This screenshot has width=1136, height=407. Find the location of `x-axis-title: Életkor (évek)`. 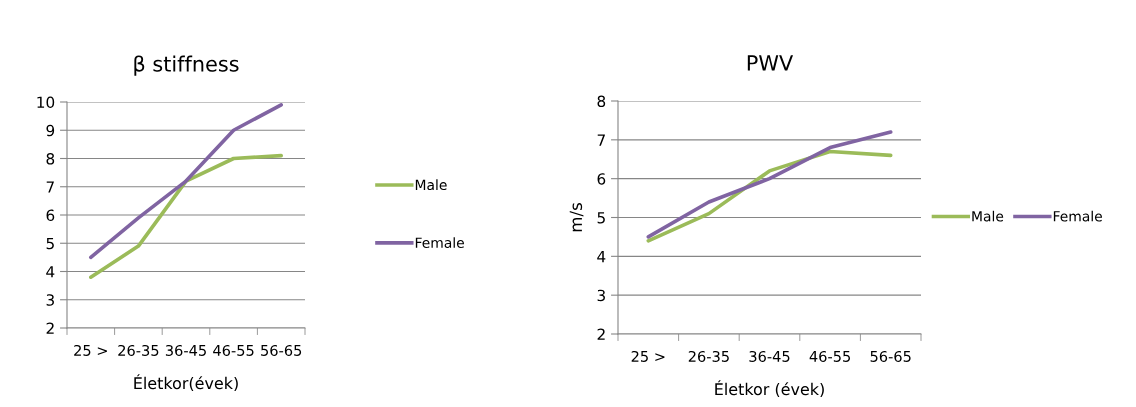

x-axis-title: Életkor (évek) is located at coordinates (769, 389).